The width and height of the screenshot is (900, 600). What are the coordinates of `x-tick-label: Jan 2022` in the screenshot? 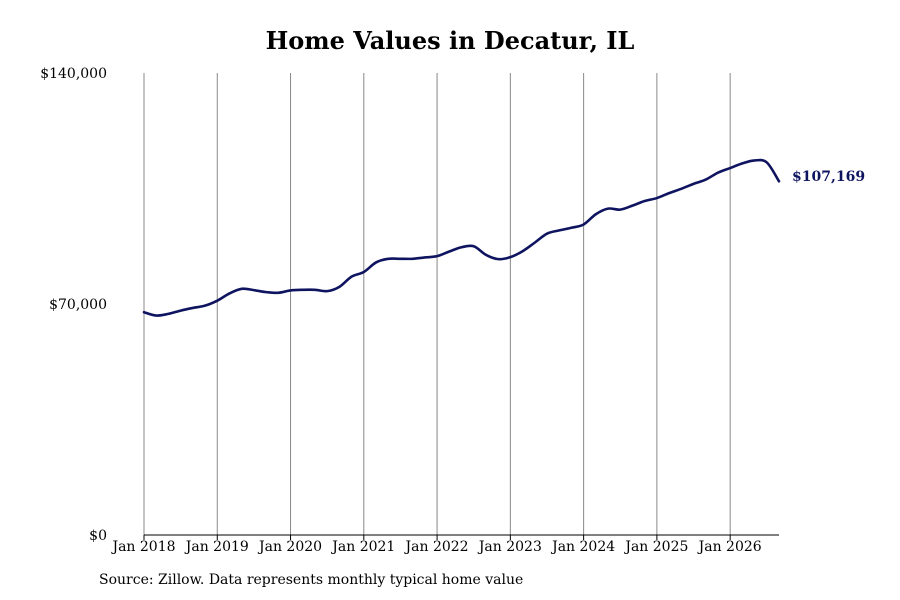 It's located at (436, 547).